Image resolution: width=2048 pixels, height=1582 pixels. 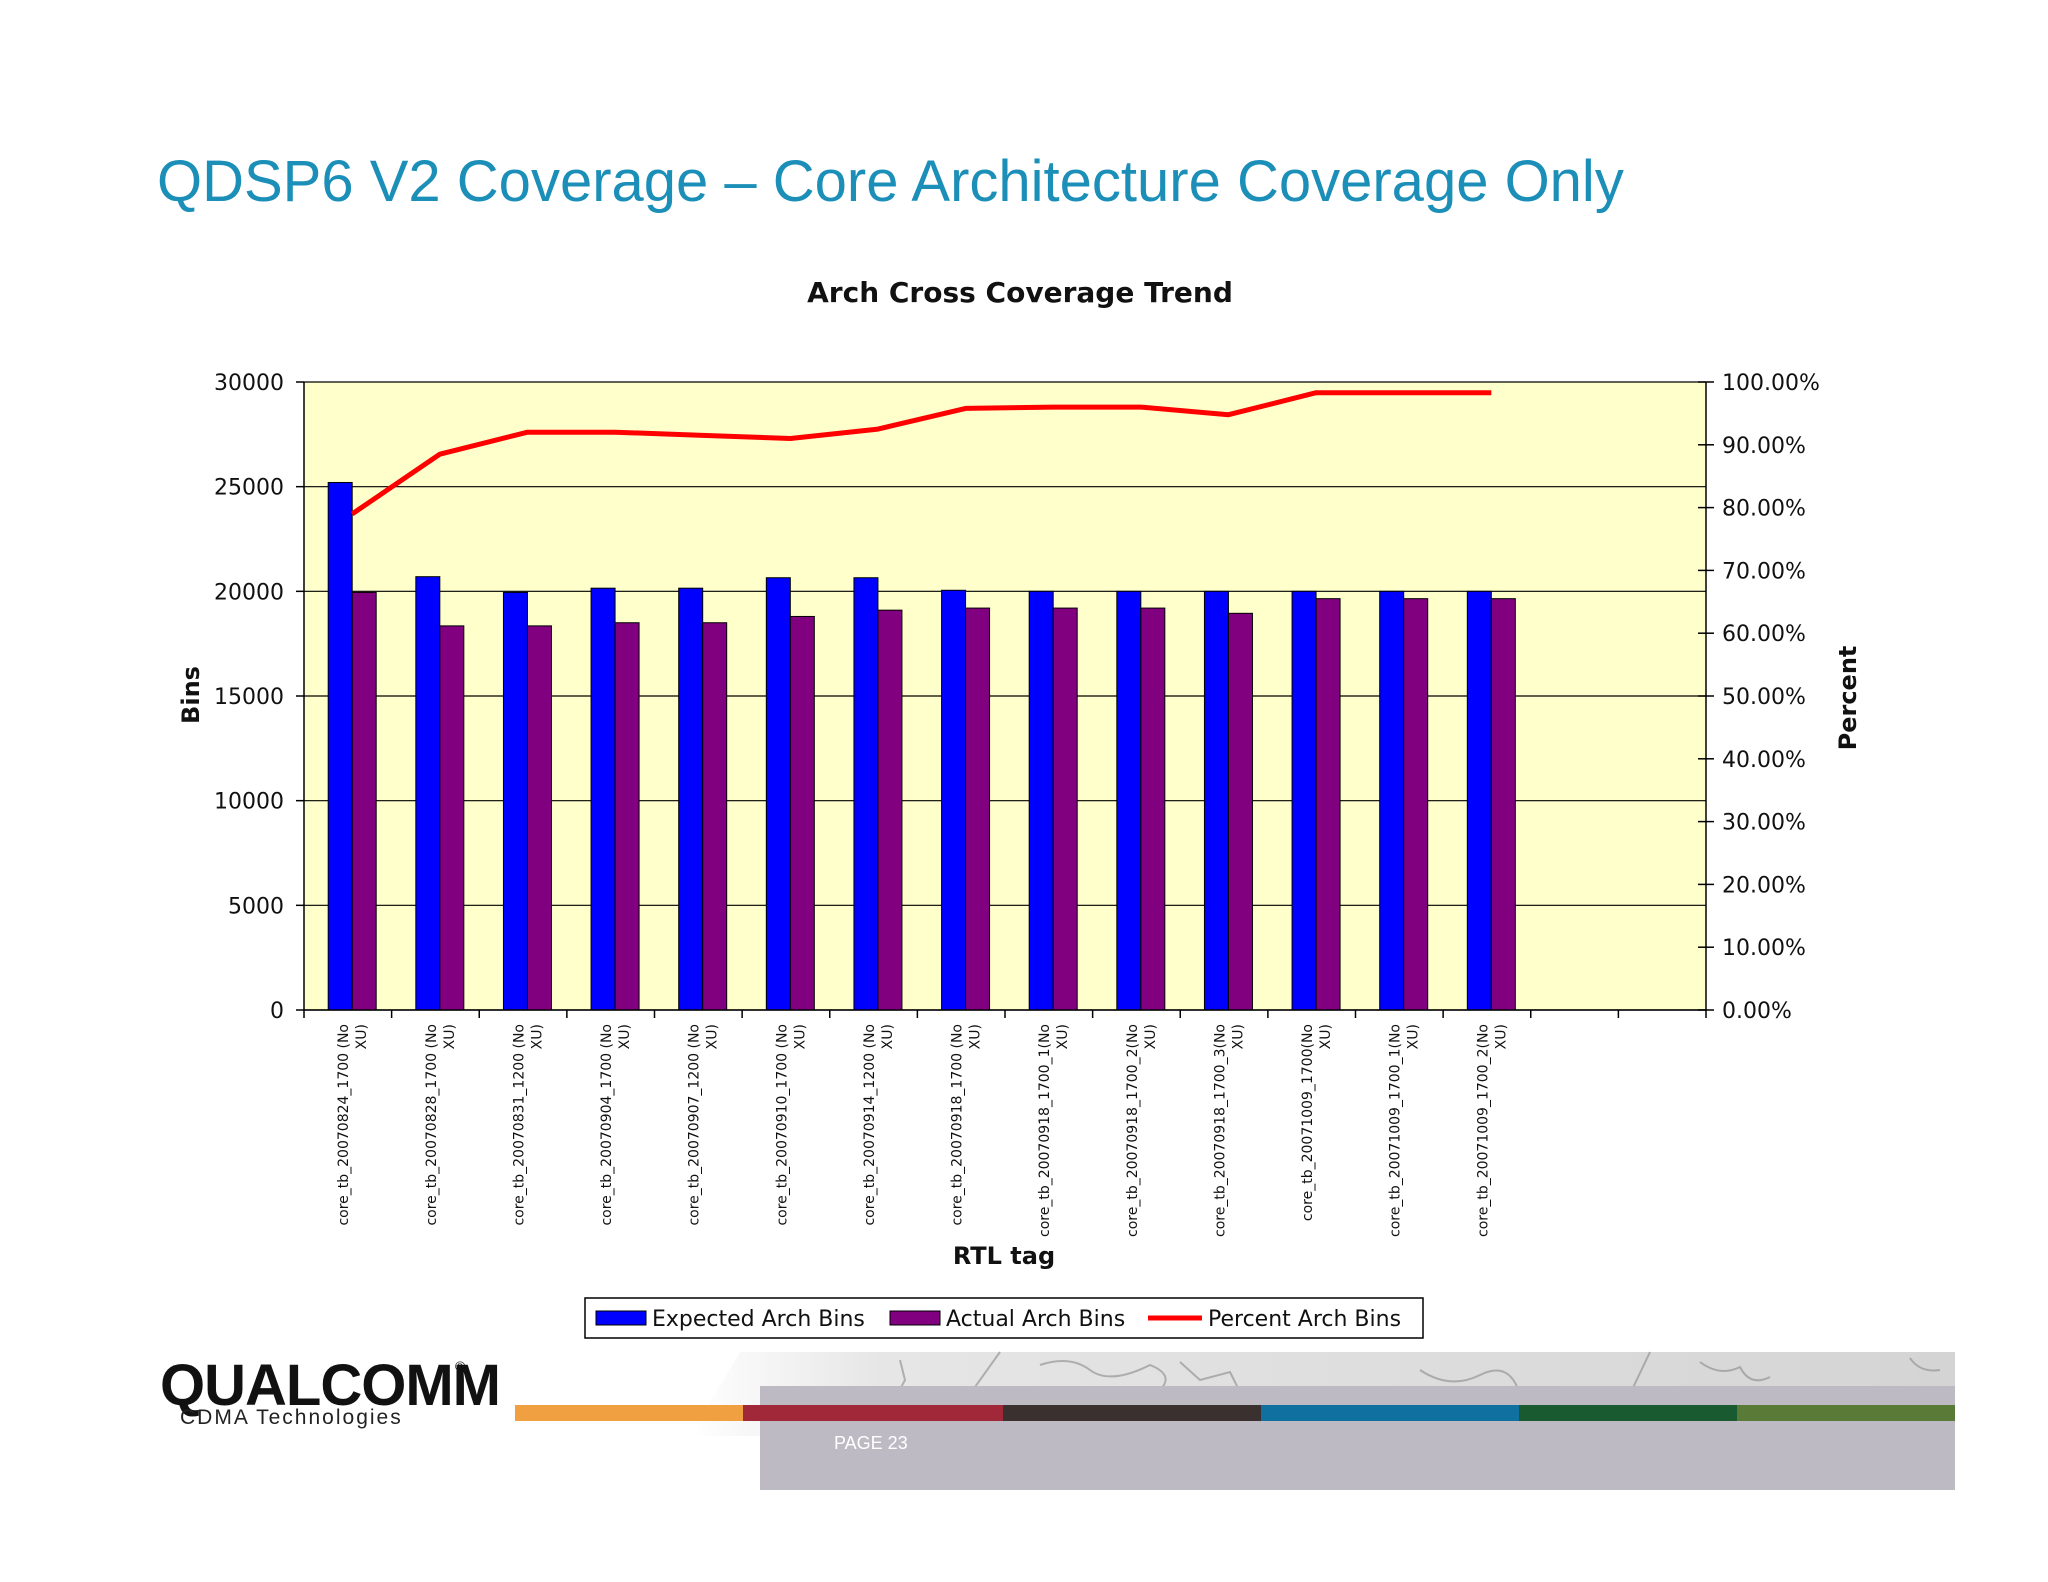 What do you see at coordinates (1846, 1413) in the screenshot?
I see `footer-stripe-olive` at bounding box center [1846, 1413].